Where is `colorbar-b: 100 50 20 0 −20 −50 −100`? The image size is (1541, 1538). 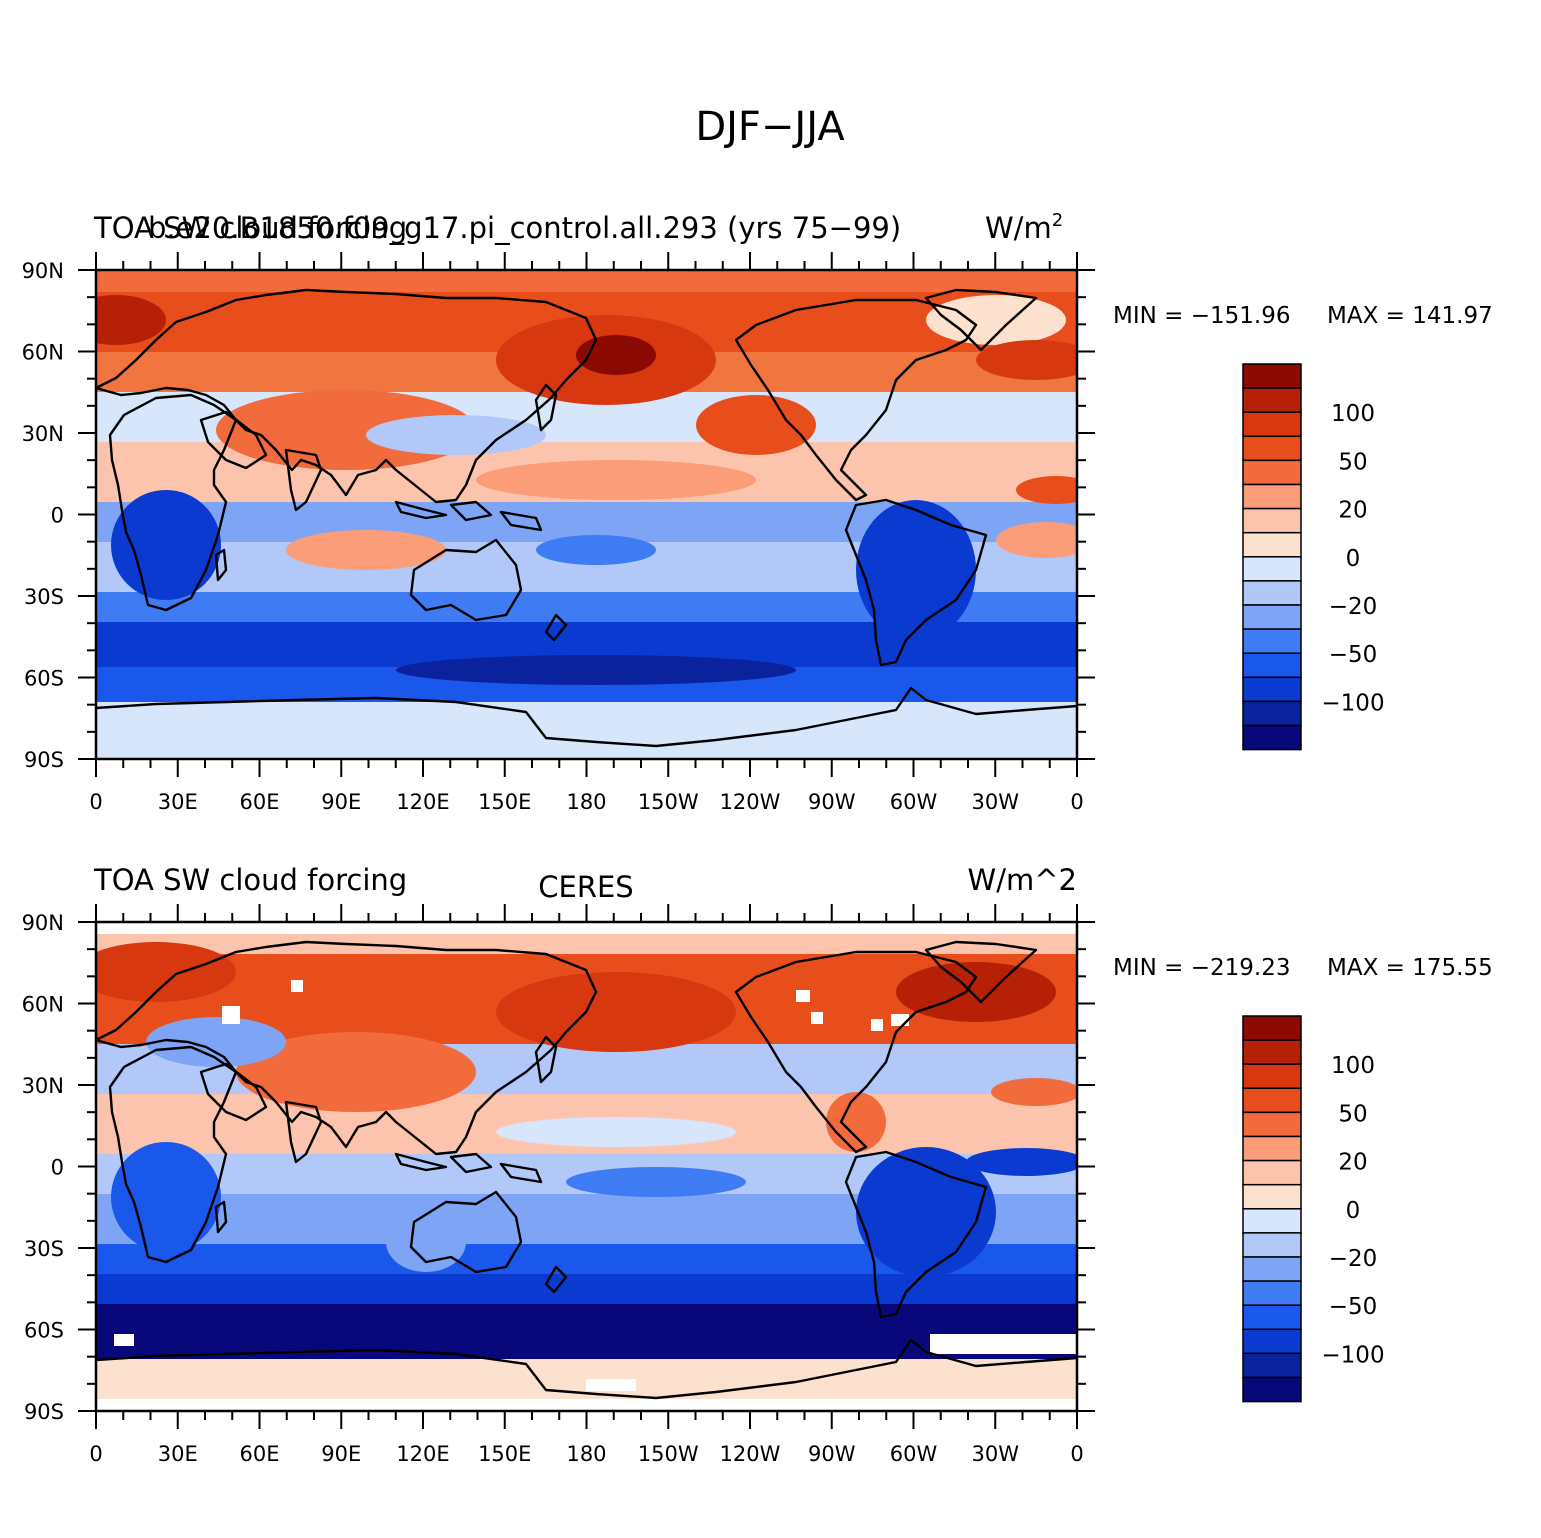 colorbar-b: 100 50 20 0 −20 −50 −100 is located at coordinates (1313, 1209).